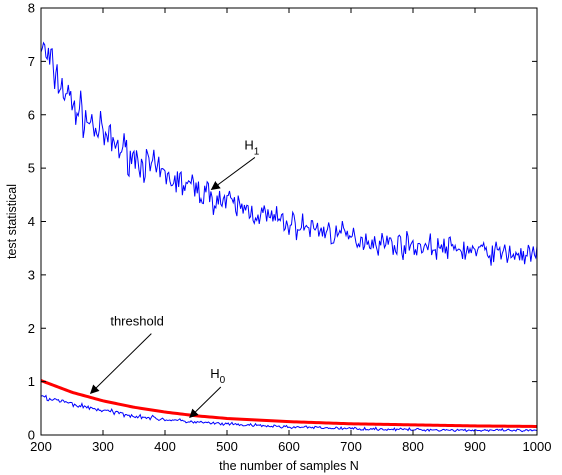 The image size is (562, 475). Describe the element at coordinates (165, 446) in the screenshot. I see `x-tick-label: 400` at that location.